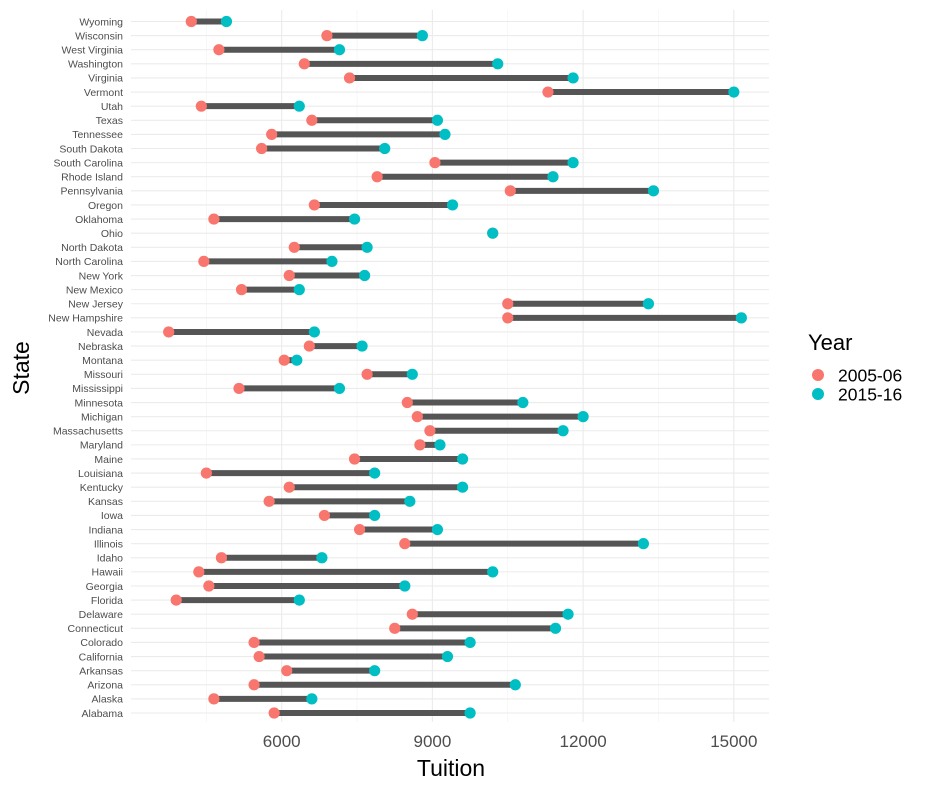 This screenshot has height=792, width=936. Describe the element at coordinates (110, 559) in the screenshot. I see `y-tick-label: Idaho` at that location.